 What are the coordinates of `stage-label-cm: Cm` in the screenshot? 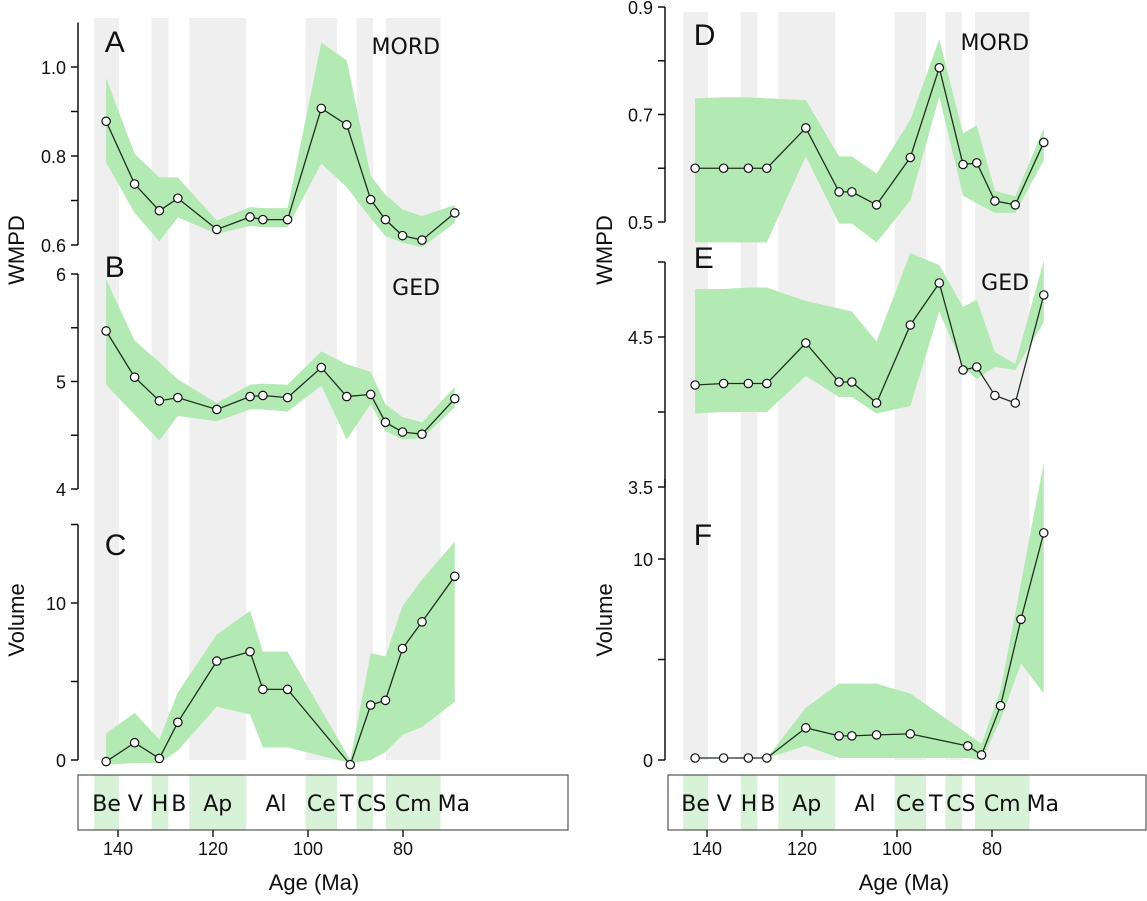 It's located at (1002, 804).